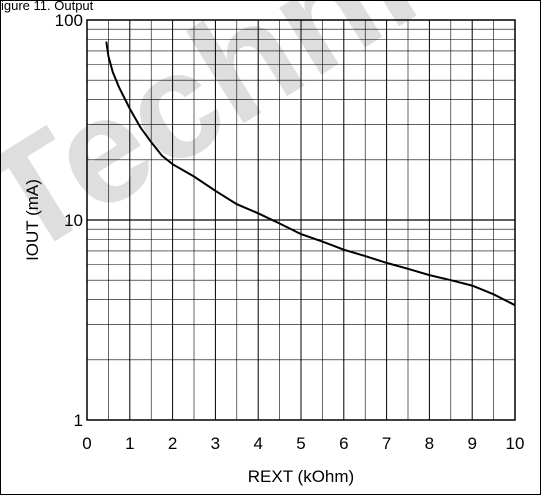 The width and height of the screenshot is (541, 495). Describe the element at coordinates (32, 220) in the screenshot. I see `y-axis-label: IOUT (mA)` at that location.